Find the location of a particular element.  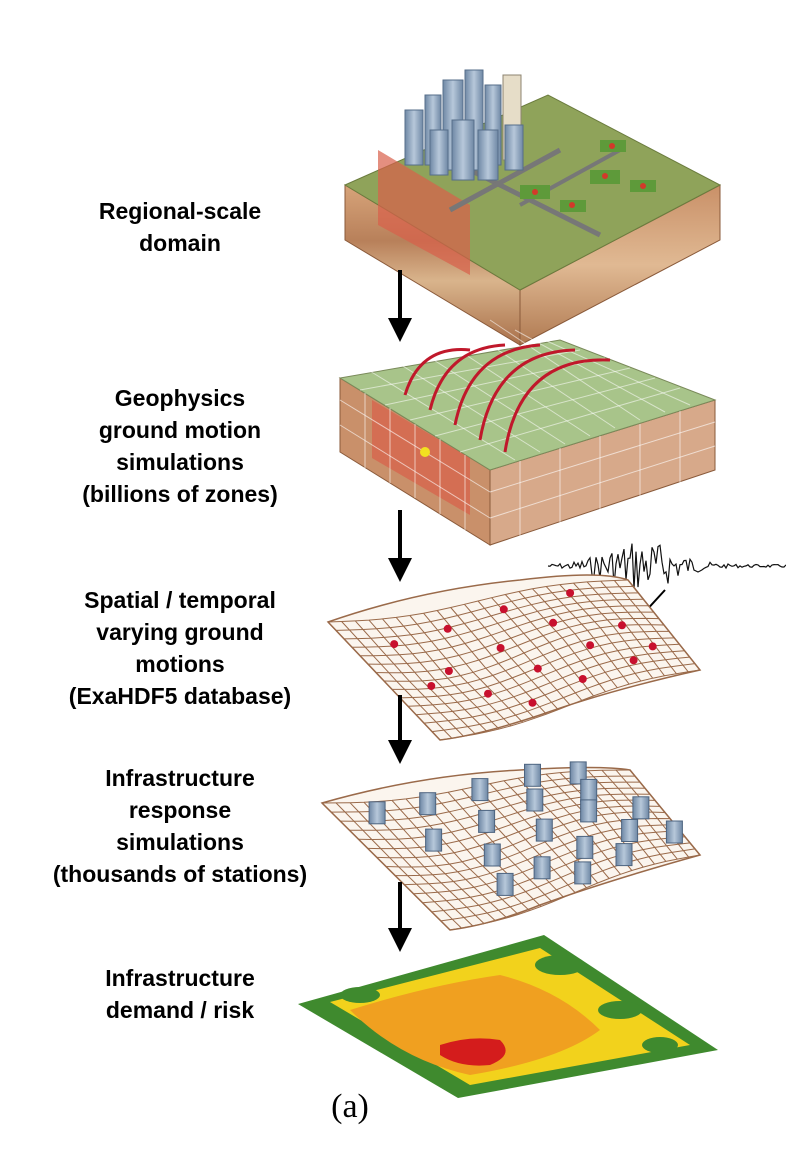

step-label-regional-domain: Regional-scale domain is located at coordinates (180, 227).